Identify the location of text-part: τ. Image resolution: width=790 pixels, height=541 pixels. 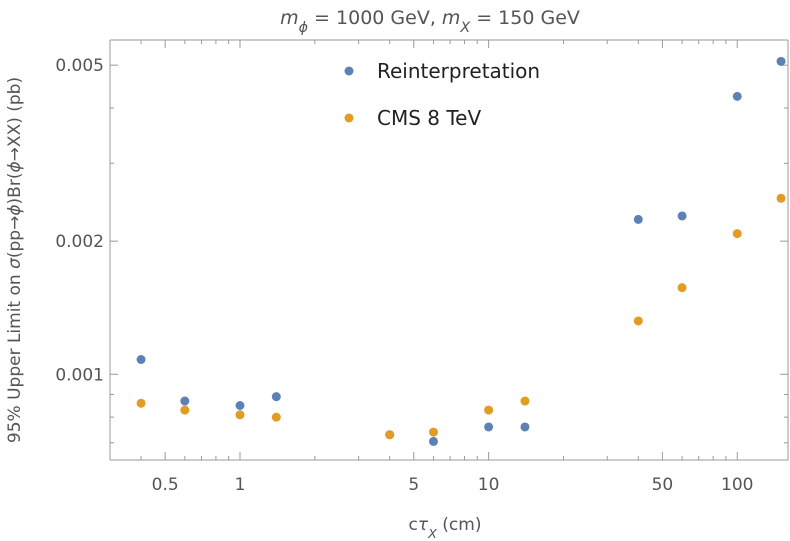
(423, 525).